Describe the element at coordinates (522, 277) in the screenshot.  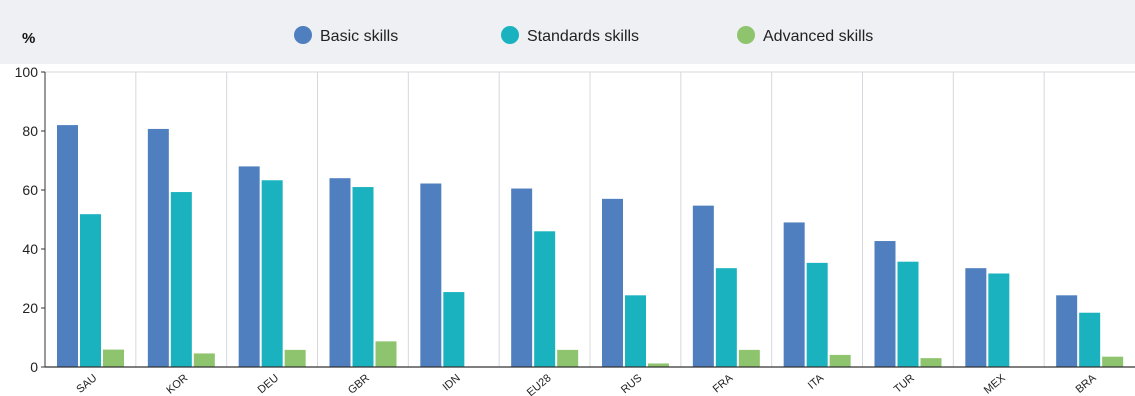
I see `bar-basic-skills-eu28` at that location.